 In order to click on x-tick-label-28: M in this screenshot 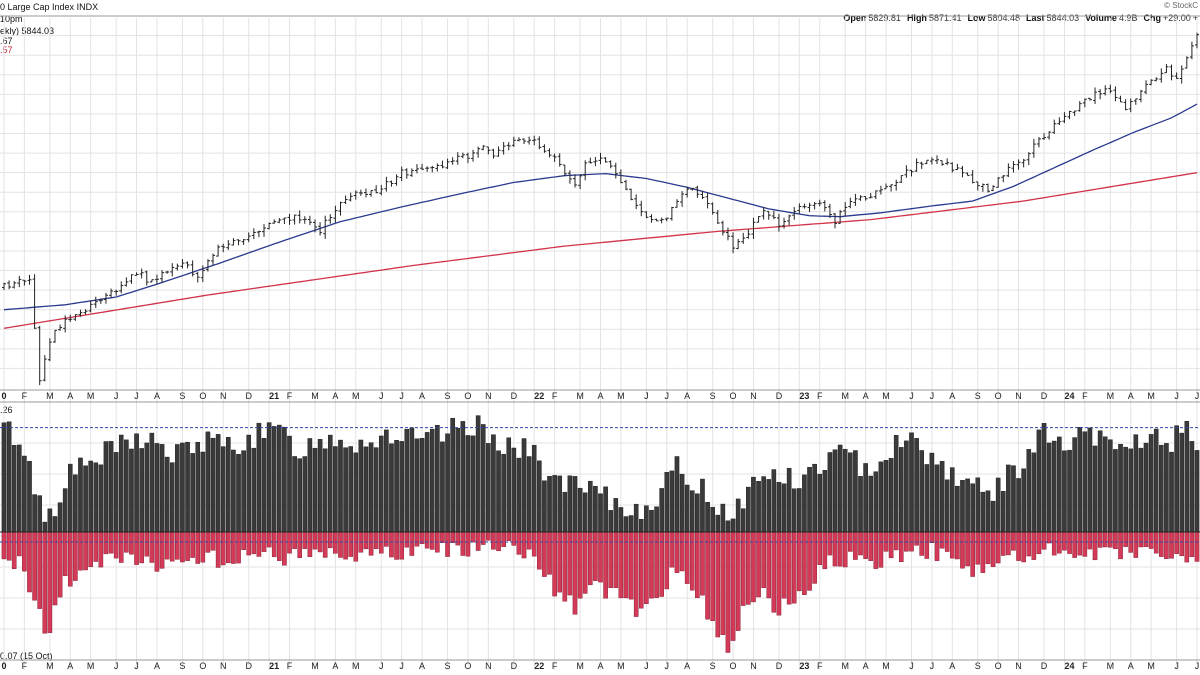, I will do `click(621, 396)`.